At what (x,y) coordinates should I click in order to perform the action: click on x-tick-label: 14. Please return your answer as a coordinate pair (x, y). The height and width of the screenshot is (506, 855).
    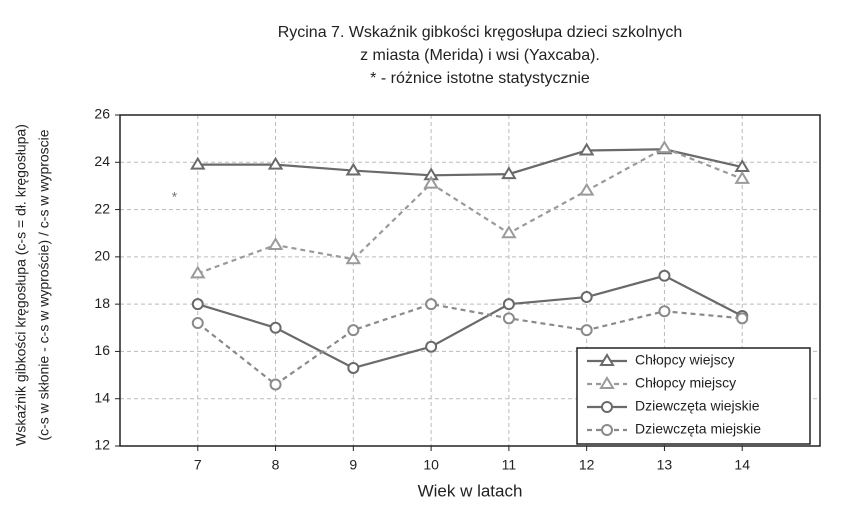
    Looking at the image, I should click on (742, 465).